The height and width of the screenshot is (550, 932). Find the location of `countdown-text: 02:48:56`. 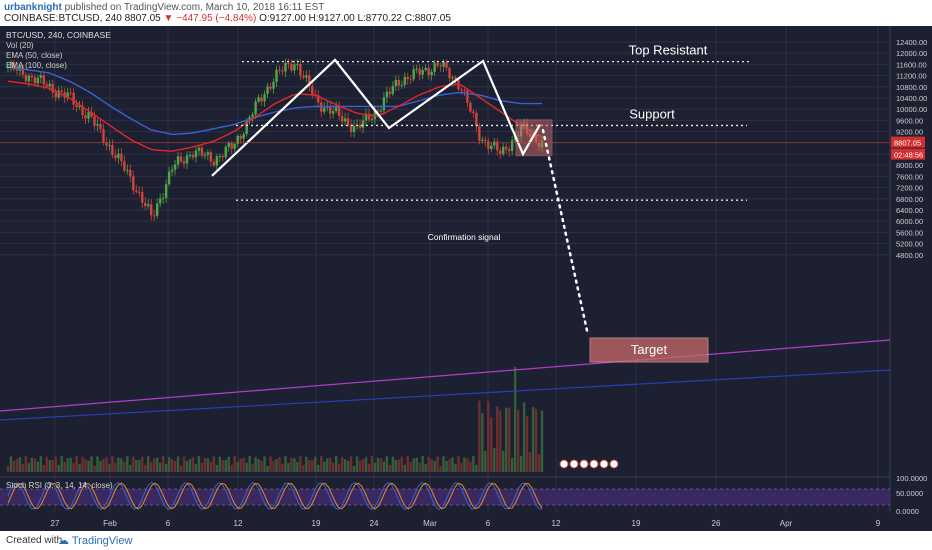

countdown-text: 02:48:56 is located at coordinates (908, 155).